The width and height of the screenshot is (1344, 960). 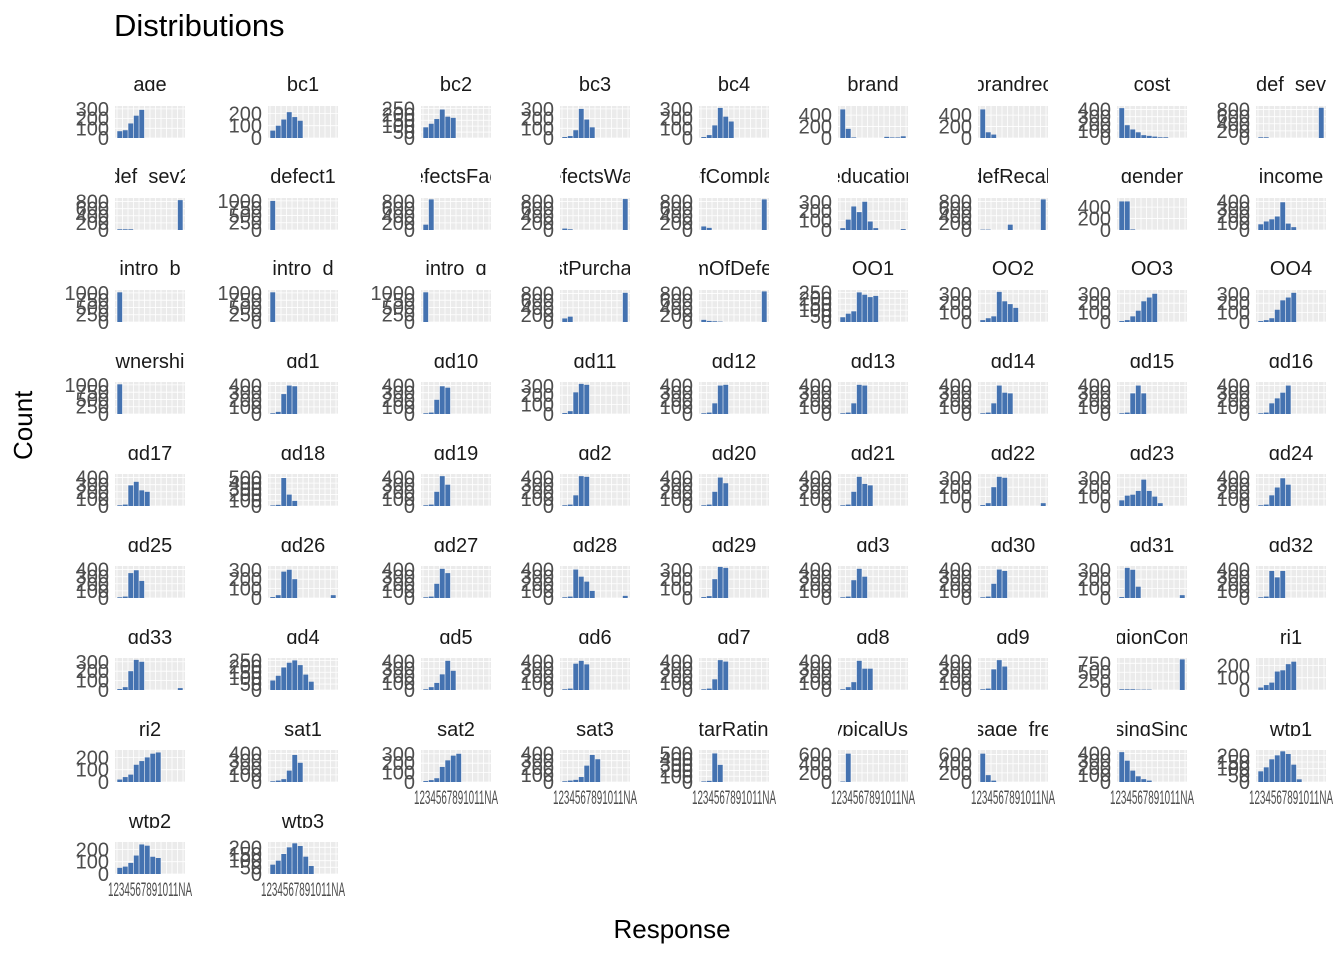 I want to click on facet-strip-label: brandrec, so click(x=1013, y=85).